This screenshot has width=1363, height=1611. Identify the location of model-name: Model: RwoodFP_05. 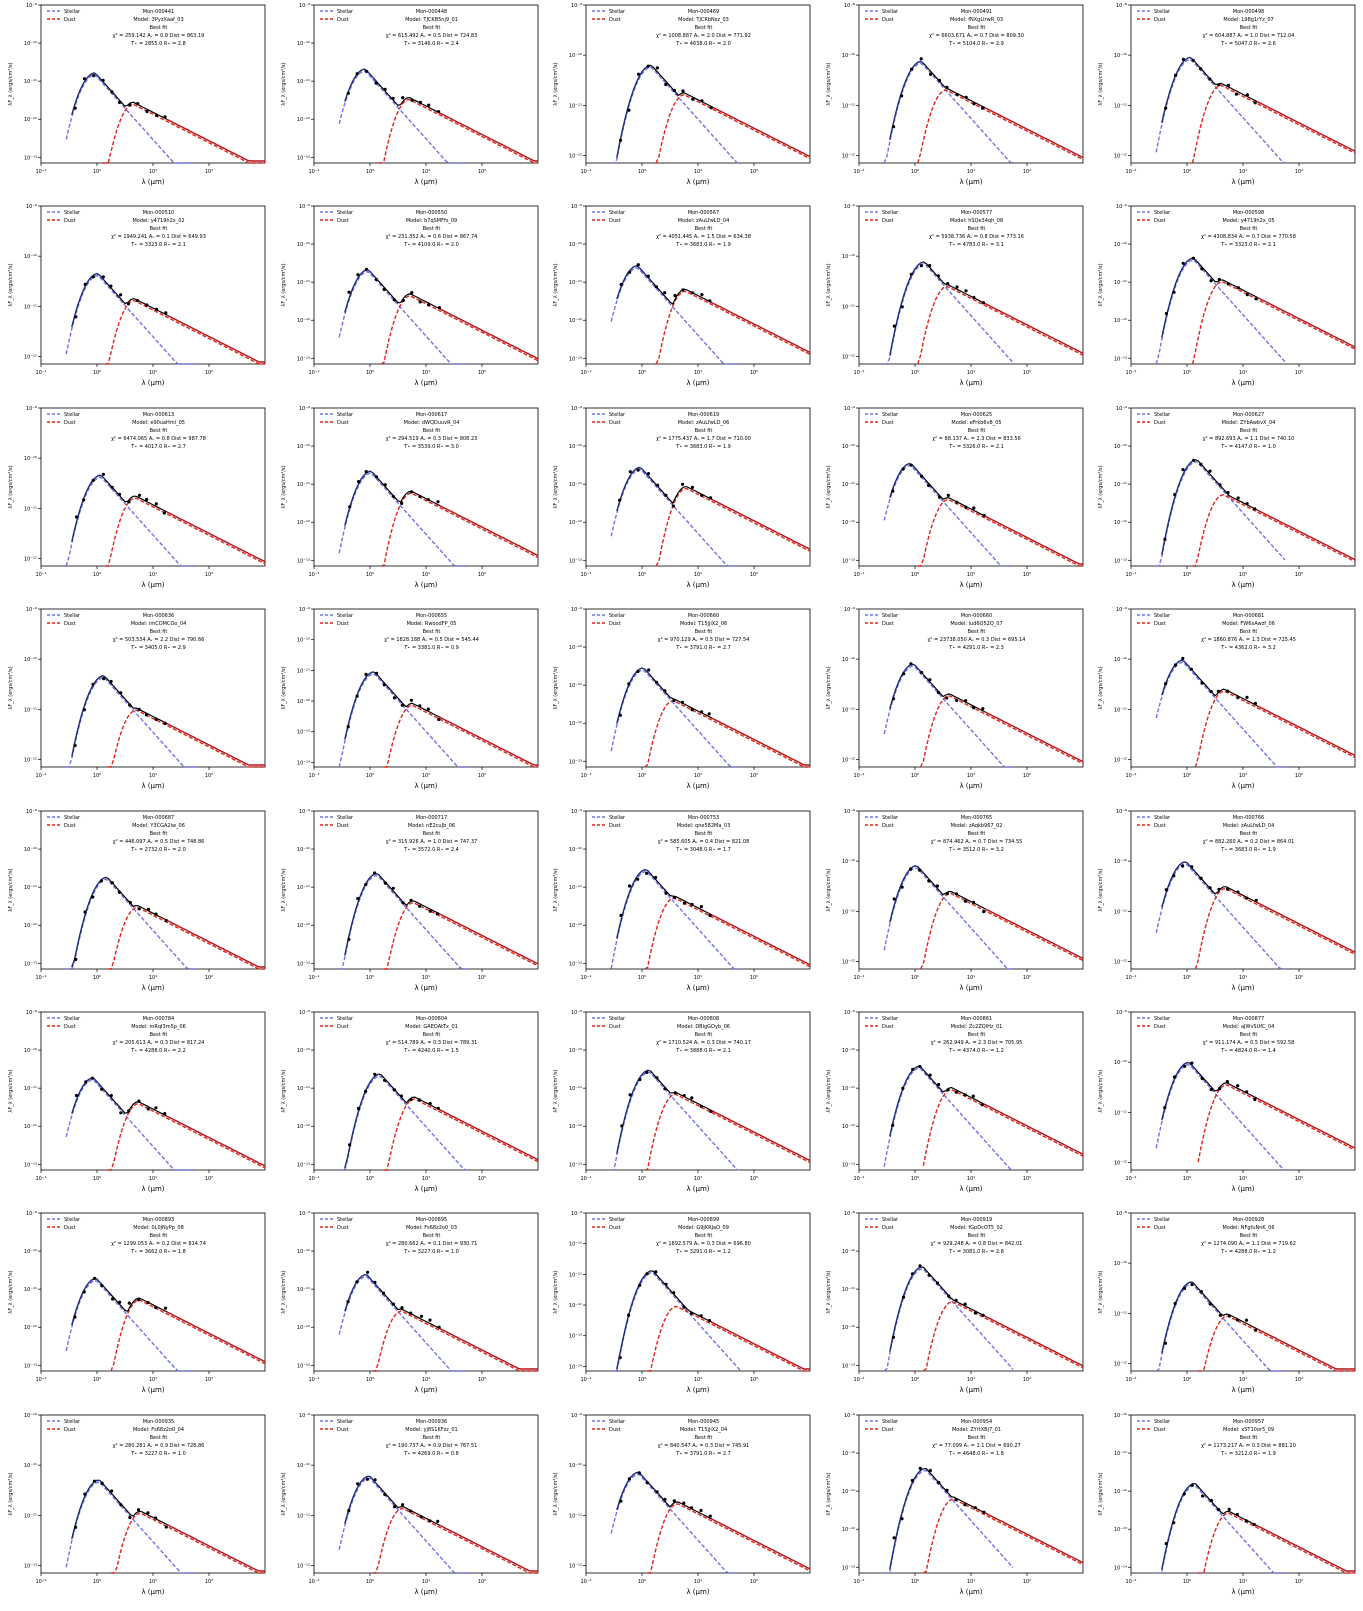
(431, 624).